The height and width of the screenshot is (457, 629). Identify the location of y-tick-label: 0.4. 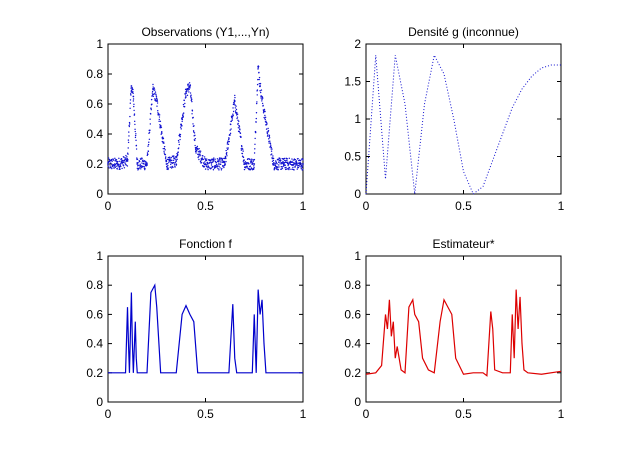
(352, 344).